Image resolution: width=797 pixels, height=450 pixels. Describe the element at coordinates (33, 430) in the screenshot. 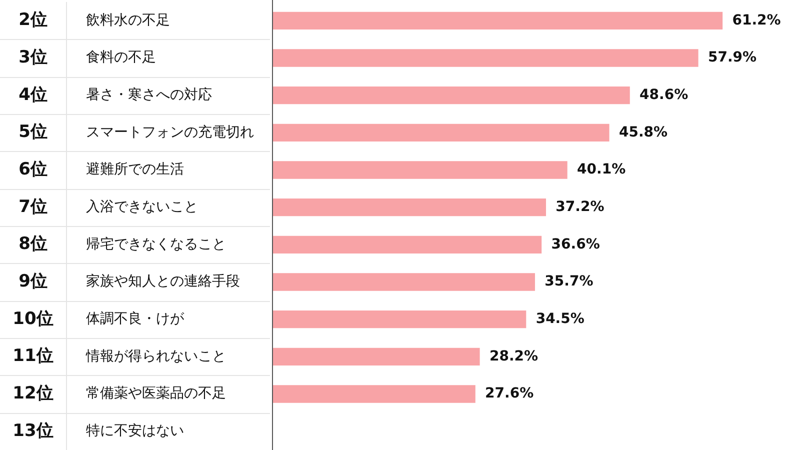

I see `text: 13位` at that location.